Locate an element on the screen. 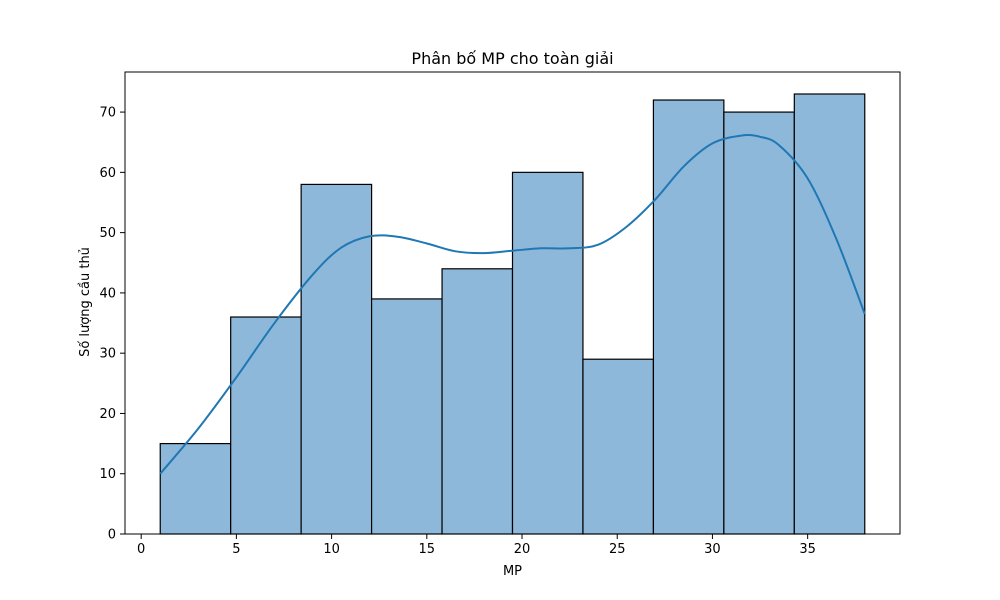  x-tick-label: 25 is located at coordinates (617, 549).